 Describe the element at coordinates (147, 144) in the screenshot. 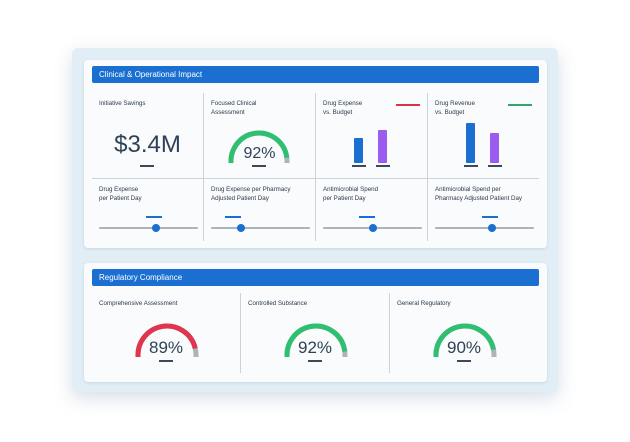

I see `initiative-savings-value: $3.4M` at that location.